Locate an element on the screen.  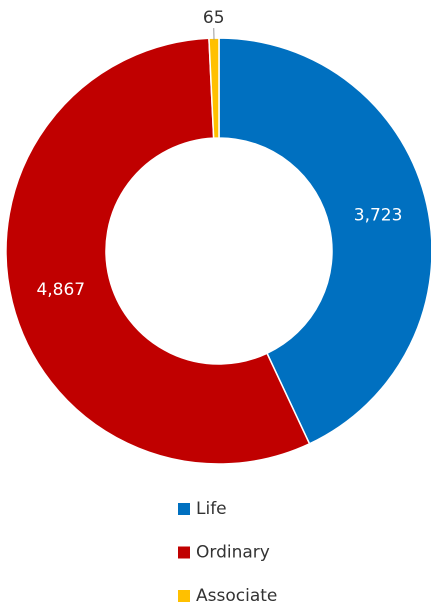
legend-label: Life is located at coordinates (211, 509).